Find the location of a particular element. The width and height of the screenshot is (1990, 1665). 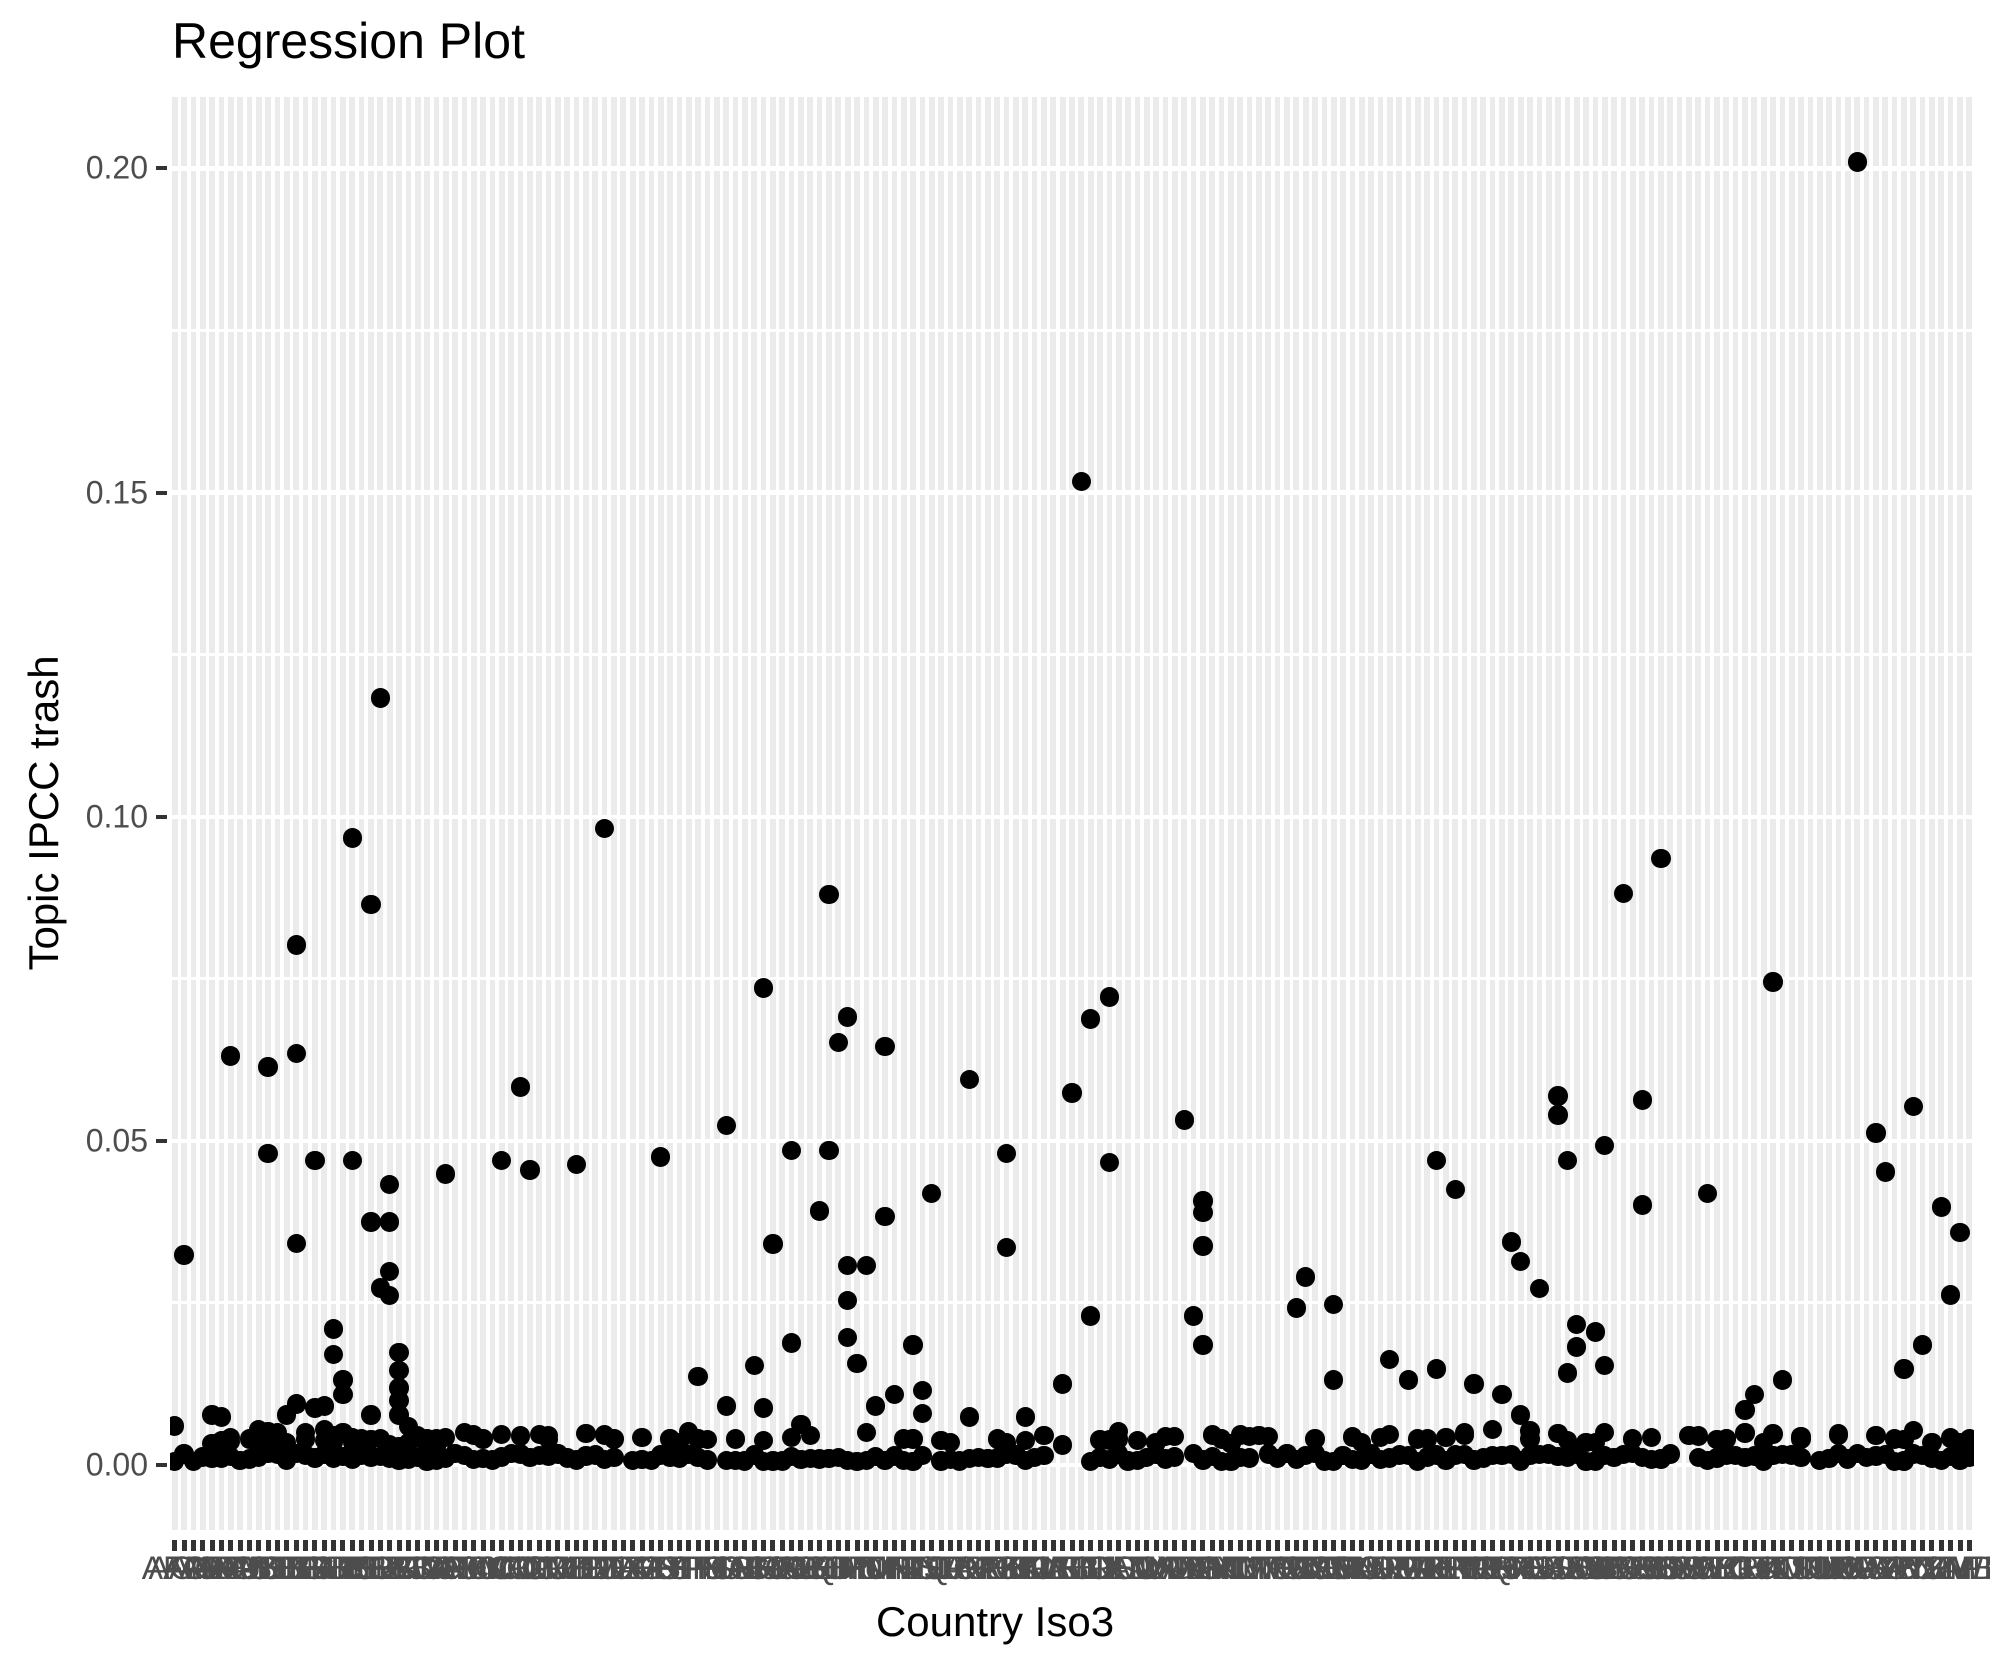

x-tick-label: UKR is located at coordinates (1857, 1568).